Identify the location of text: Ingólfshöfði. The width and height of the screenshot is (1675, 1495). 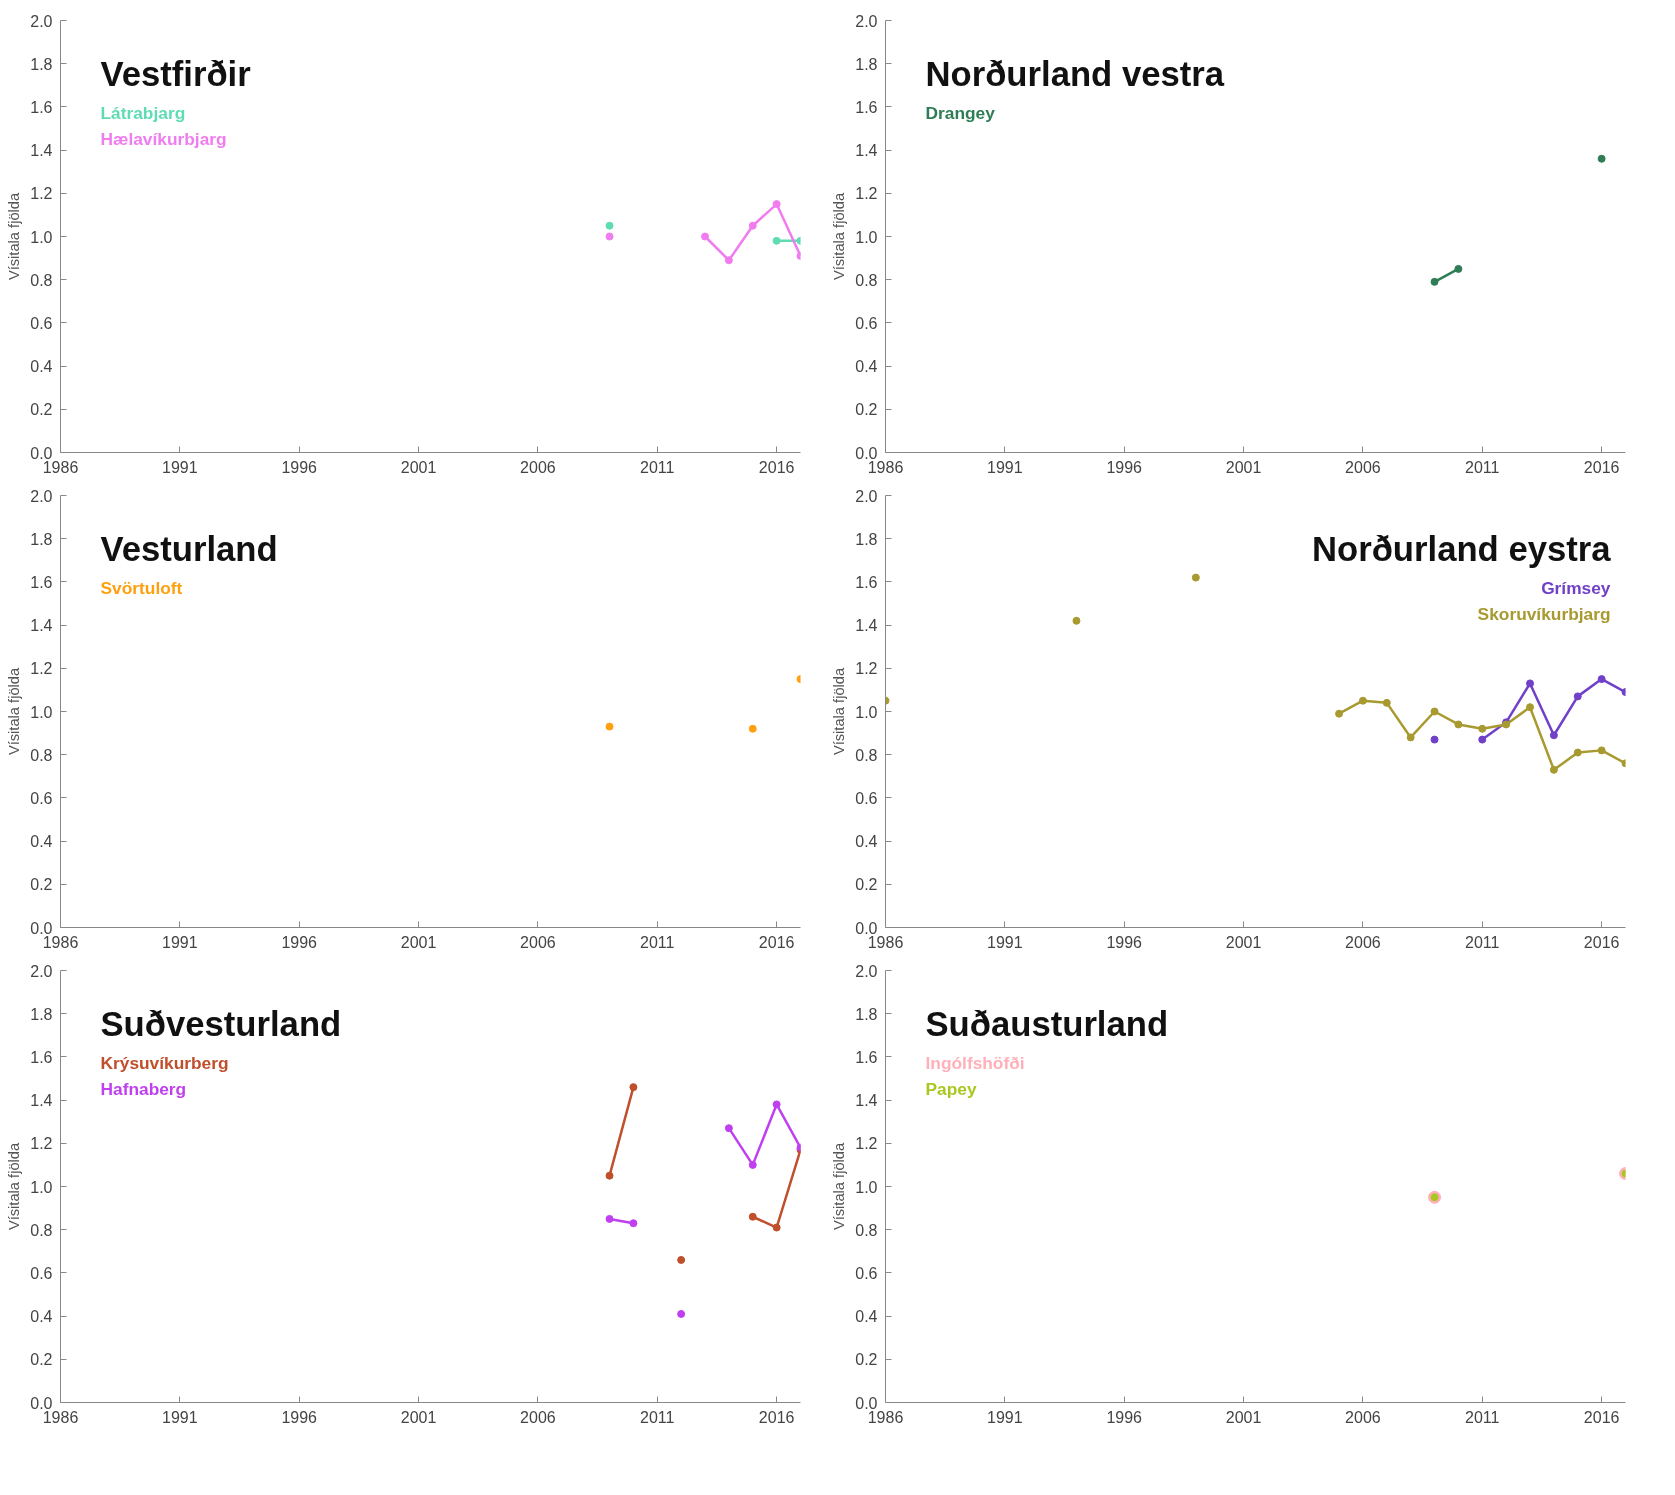
(975, 1062).